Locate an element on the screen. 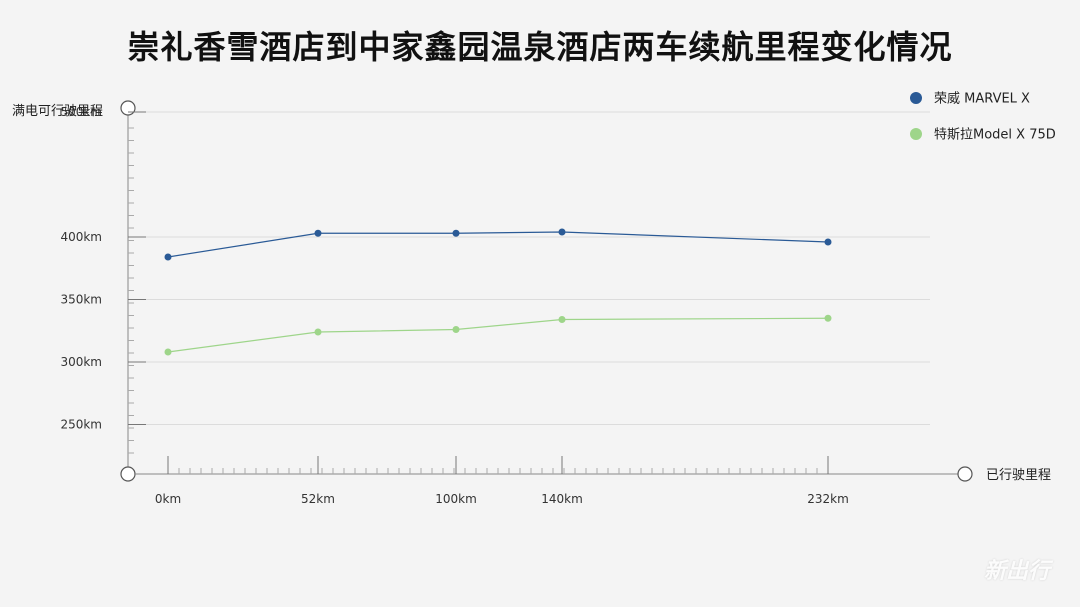 Image resolution: width=1080 pixels, height=607 pixels. y-tick-label: 500km is located at coordinates (81, 112).